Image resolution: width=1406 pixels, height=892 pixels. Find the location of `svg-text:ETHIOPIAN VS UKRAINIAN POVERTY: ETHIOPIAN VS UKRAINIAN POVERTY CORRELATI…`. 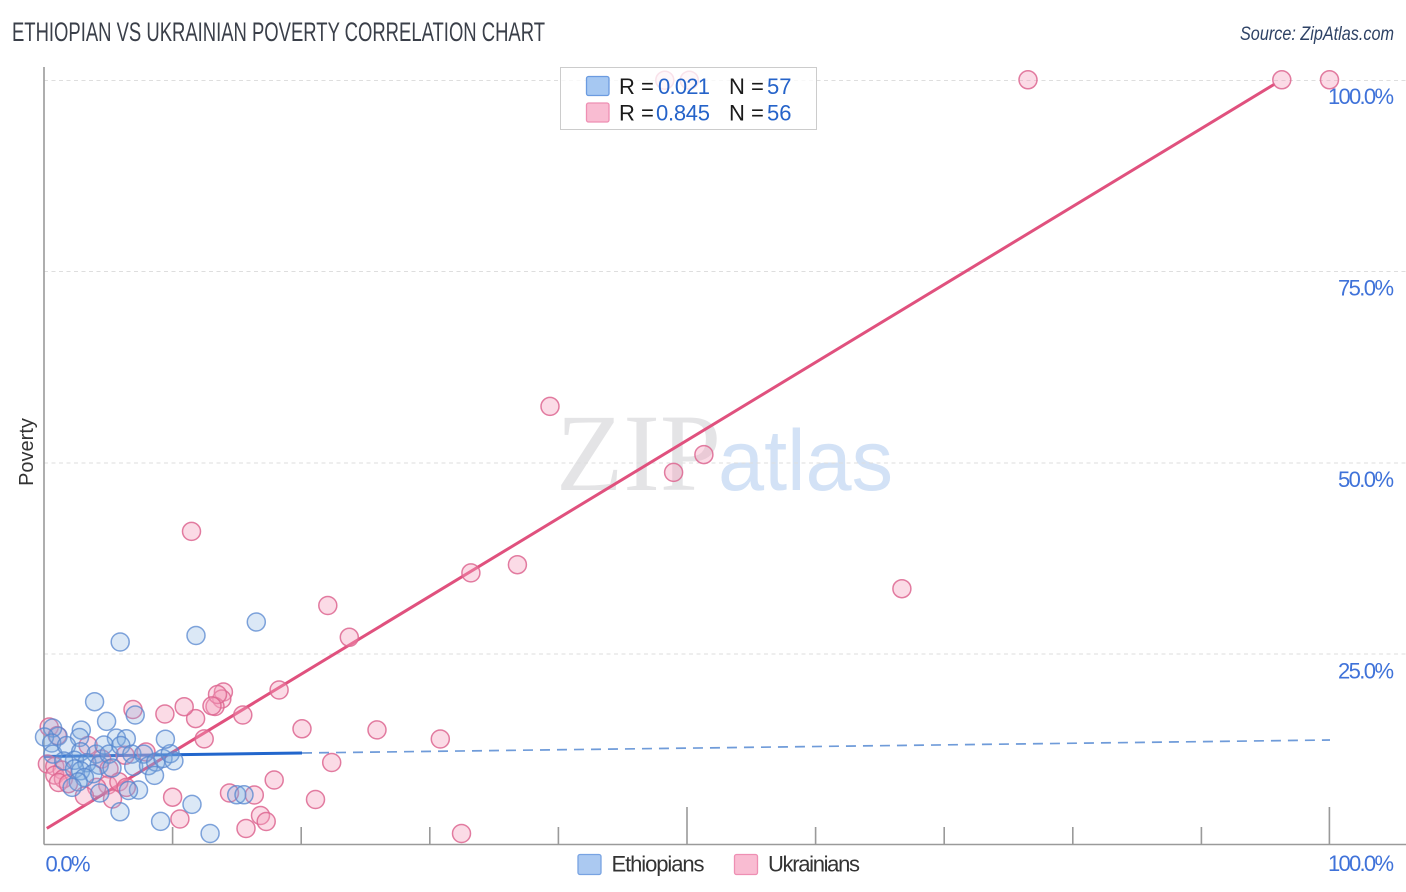

svg-text:ETHIOPIAN VS UKRAINIAN POVERTY: ETHIOPIAN VS UKRAINIAN POVERTY CORRELATI… is located at coordinates (278, 32).